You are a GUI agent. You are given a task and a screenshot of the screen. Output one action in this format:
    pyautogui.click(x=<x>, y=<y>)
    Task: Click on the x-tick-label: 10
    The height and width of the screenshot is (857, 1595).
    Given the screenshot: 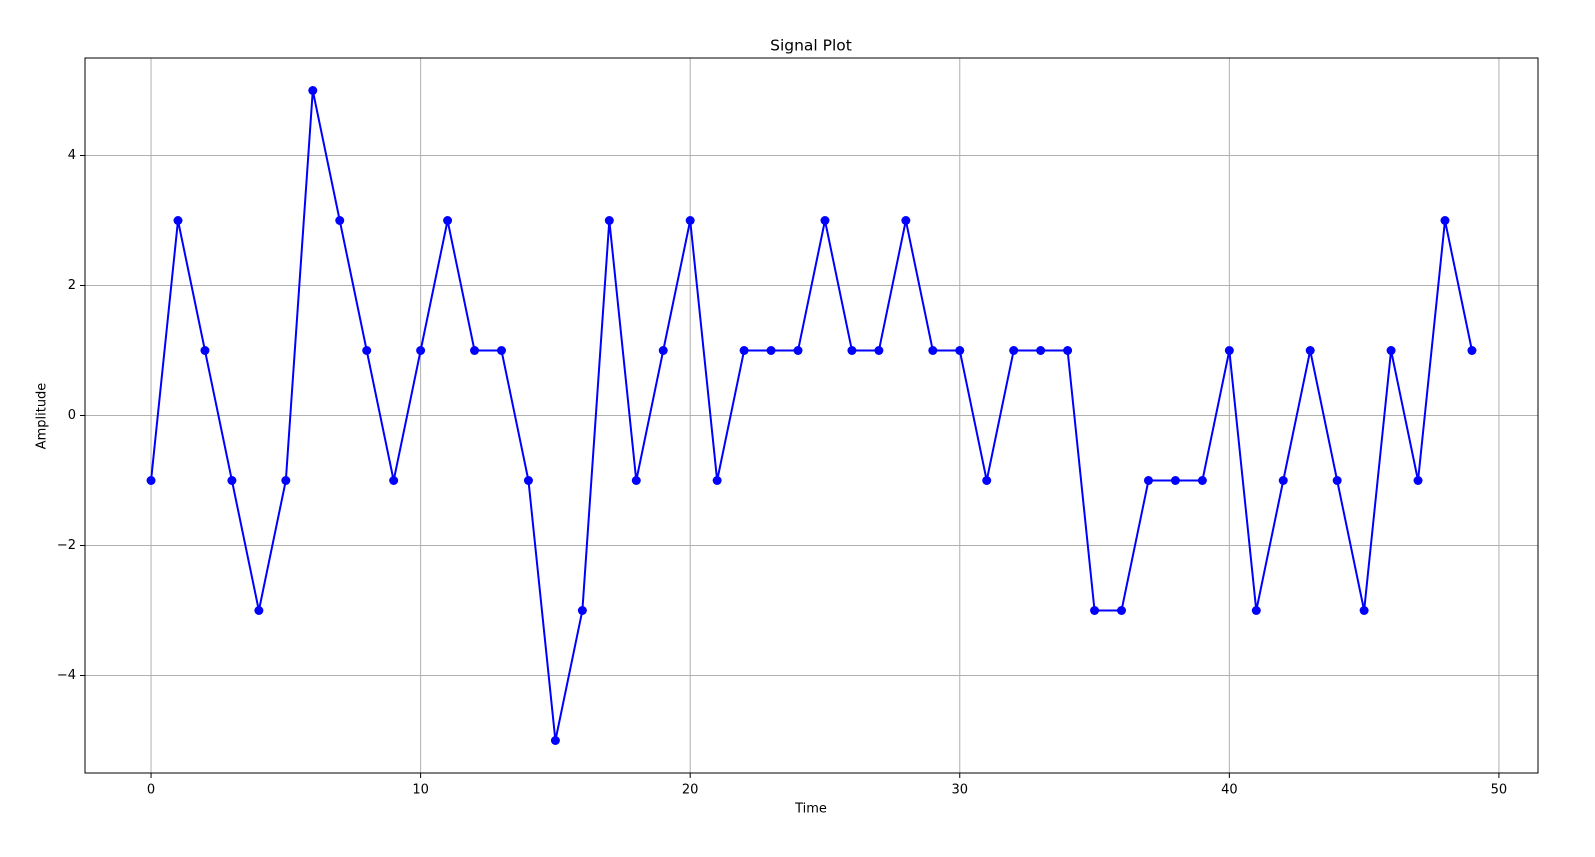 What is the action you would take?
    pyautogui.click(x=420, y=790)
    